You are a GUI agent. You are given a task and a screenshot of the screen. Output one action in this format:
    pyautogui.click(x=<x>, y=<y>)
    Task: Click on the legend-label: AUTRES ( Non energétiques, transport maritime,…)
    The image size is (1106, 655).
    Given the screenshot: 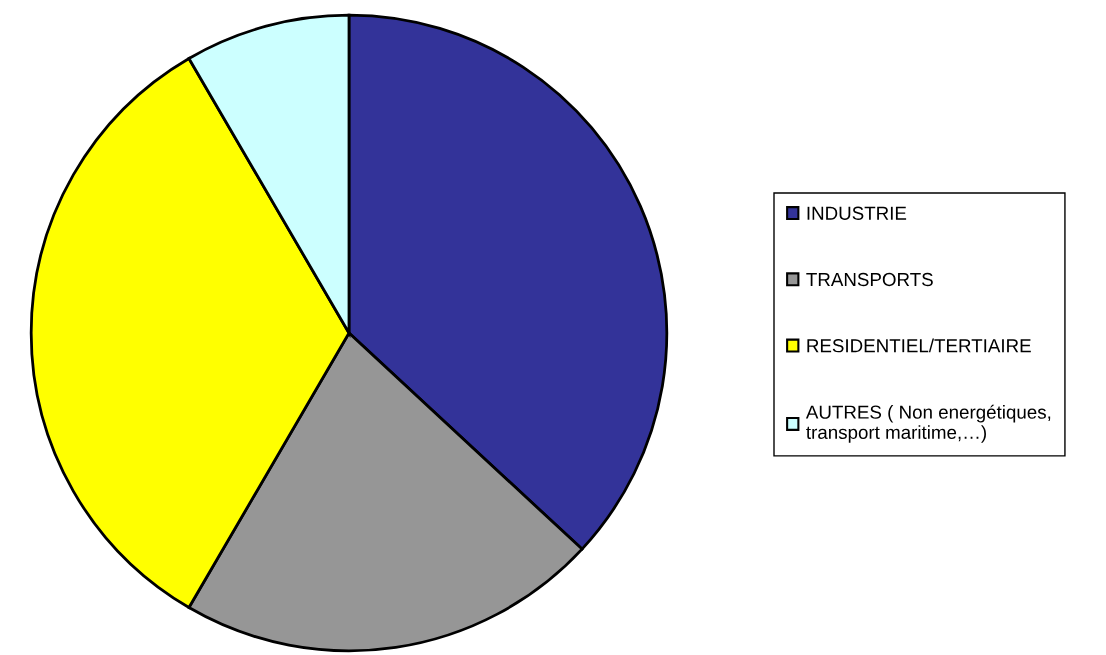 What is the action you would take?
    pyautogui.click(x=928, y=423)
    